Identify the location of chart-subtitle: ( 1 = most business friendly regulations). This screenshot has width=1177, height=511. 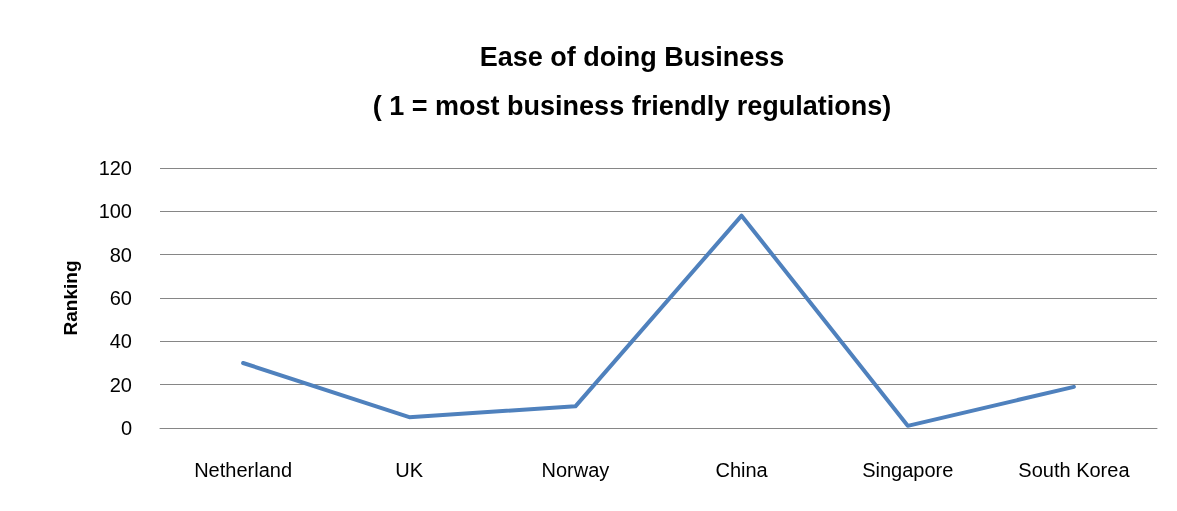
(632, 105).